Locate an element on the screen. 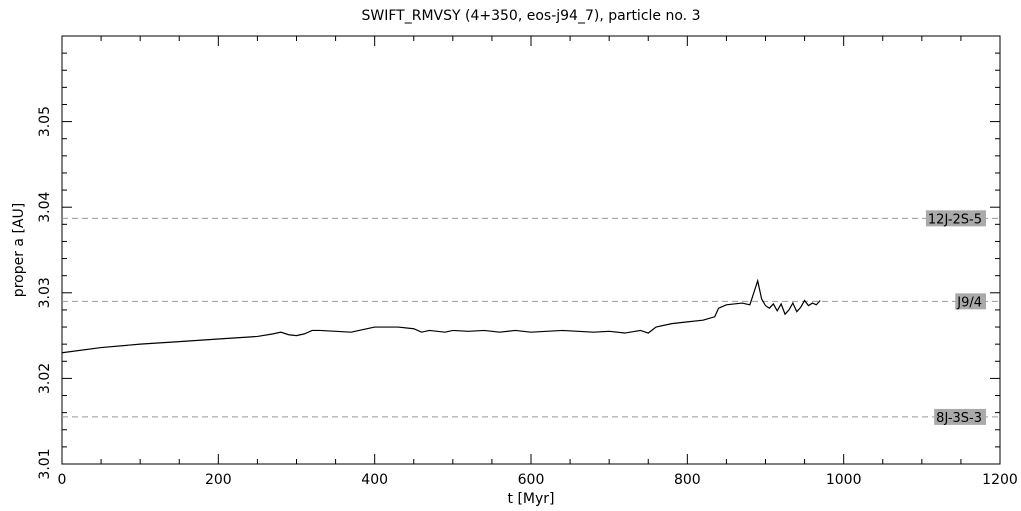 The image size is (1021, 511). x-tick-label: 200 is located at coordinates (218, 480).